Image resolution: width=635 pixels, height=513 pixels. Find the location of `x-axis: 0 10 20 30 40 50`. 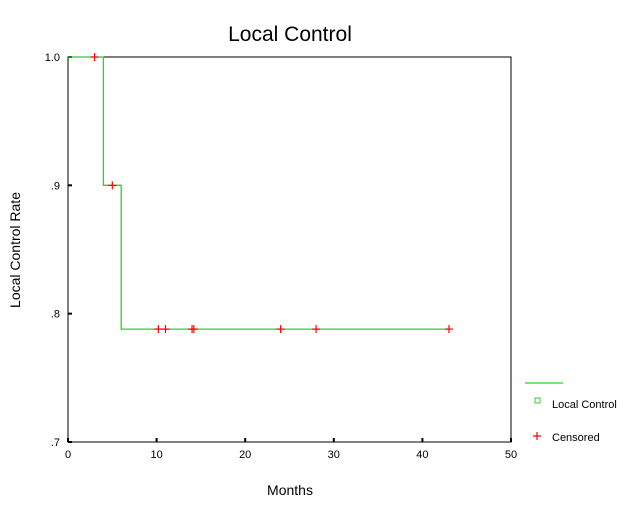

x-axis: 0 10 20 30 40 50 is located at coordinates (291, 449).